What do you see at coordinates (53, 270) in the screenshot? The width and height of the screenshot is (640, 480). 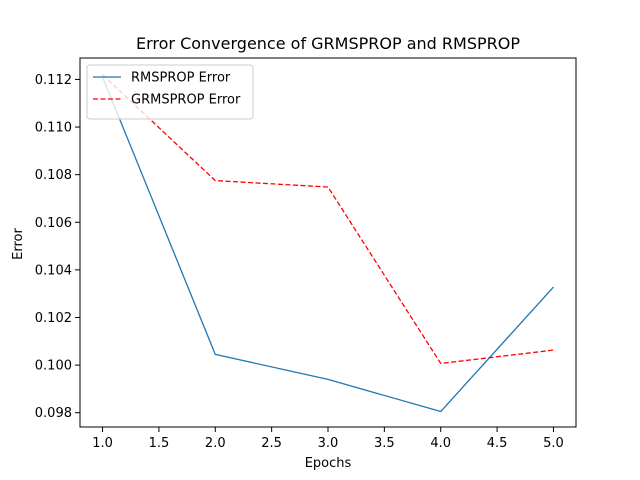 I see `y-tick-label-3: 0.104` at bounding box center [53, 270].